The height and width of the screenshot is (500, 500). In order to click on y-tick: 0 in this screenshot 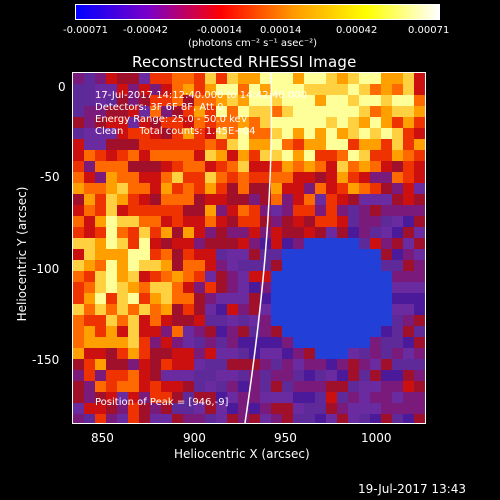, I will do `click(62, 87)`.